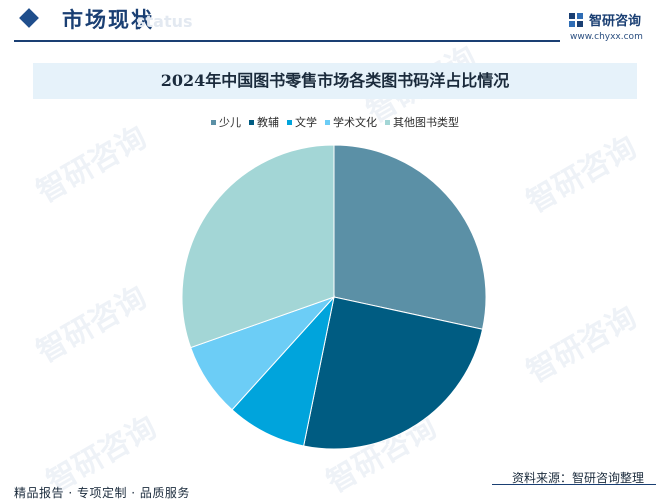  Describe the element at coordinates (574, 484) in the screenshot. I see `footer-rule` at that location.